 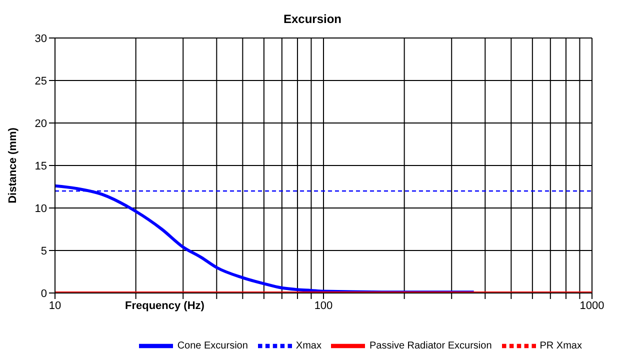 What do you see at coordinates (12, 165) in the screenshot?
I see `y-axis-title: Distance (mm)` at bounding box center [12, 165].